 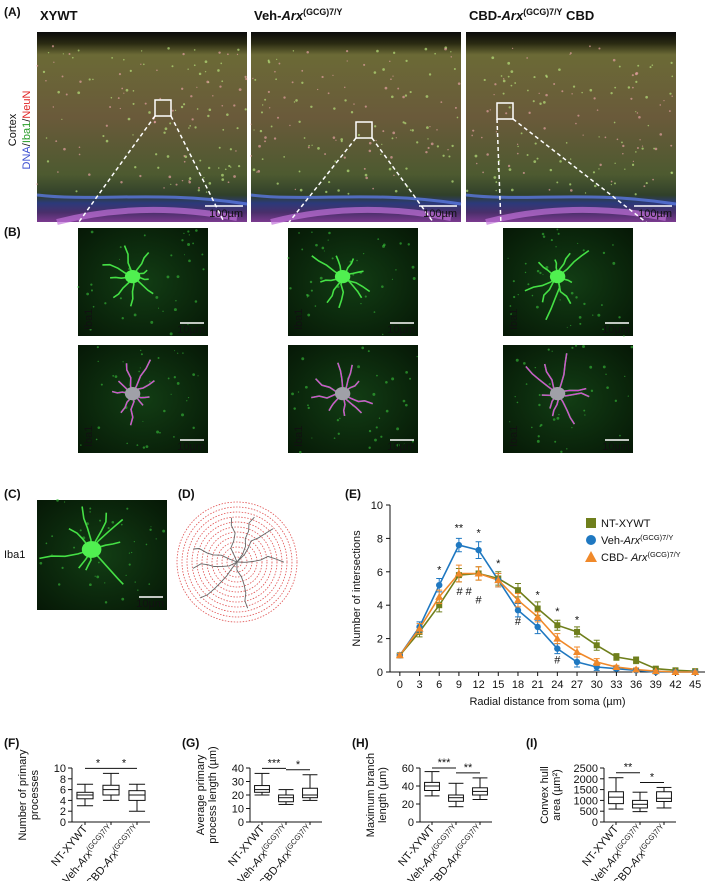 I want to click on marker, so click(x=458, y=573).